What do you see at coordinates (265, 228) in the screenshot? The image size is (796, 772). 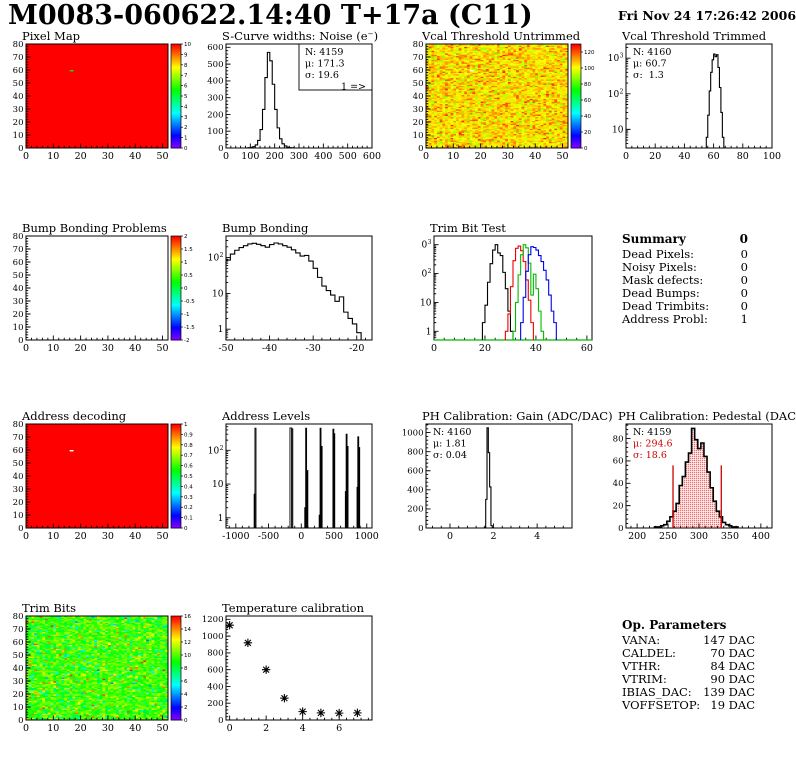 I see `bump-bonding-title: Bump Bonding` at bounding box center [265, 228].